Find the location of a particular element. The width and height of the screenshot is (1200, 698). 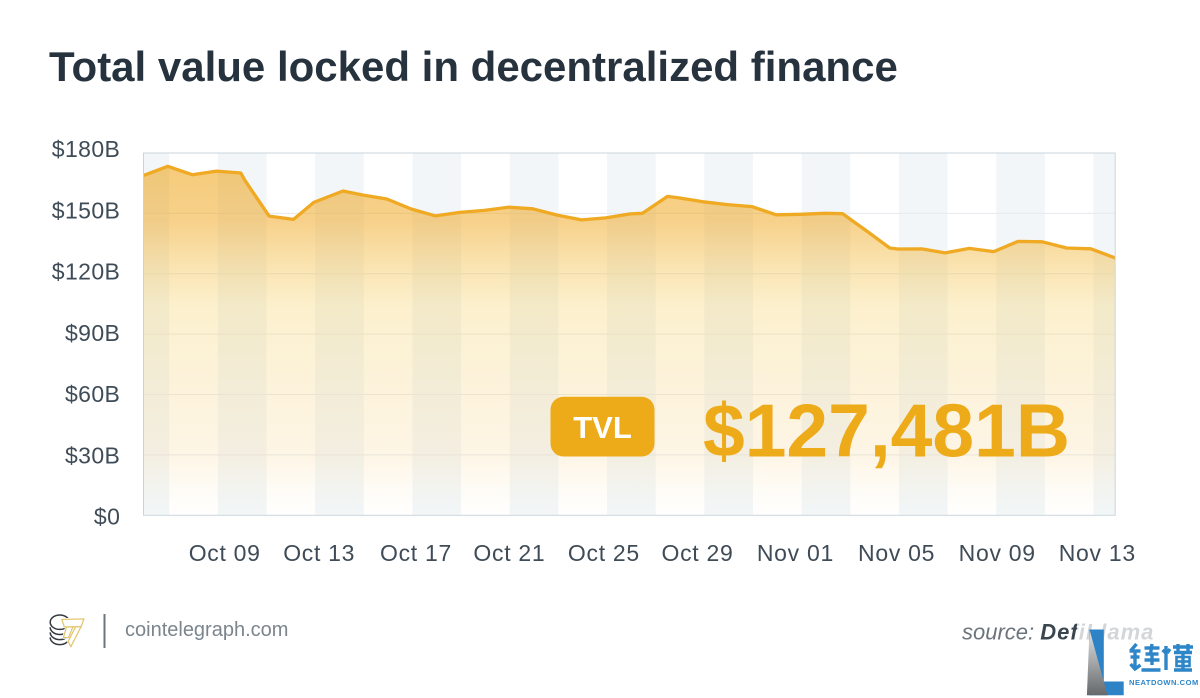

svg-text: TVL is located at coordinates (602, 427).